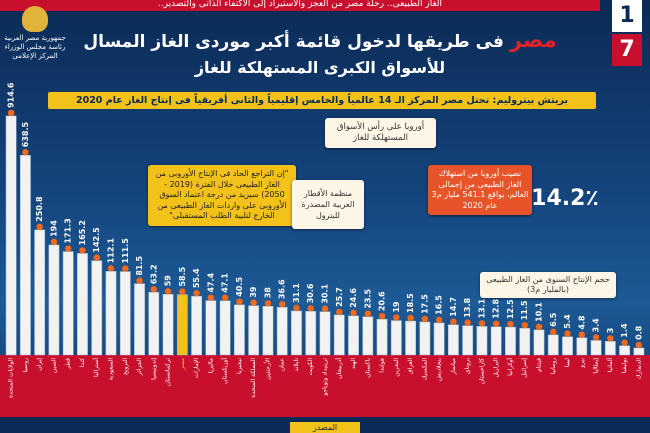 The height and width of the screenshot is (433, 650). I want to click on x-tick-label: إسرائيل, so click(524, 368).